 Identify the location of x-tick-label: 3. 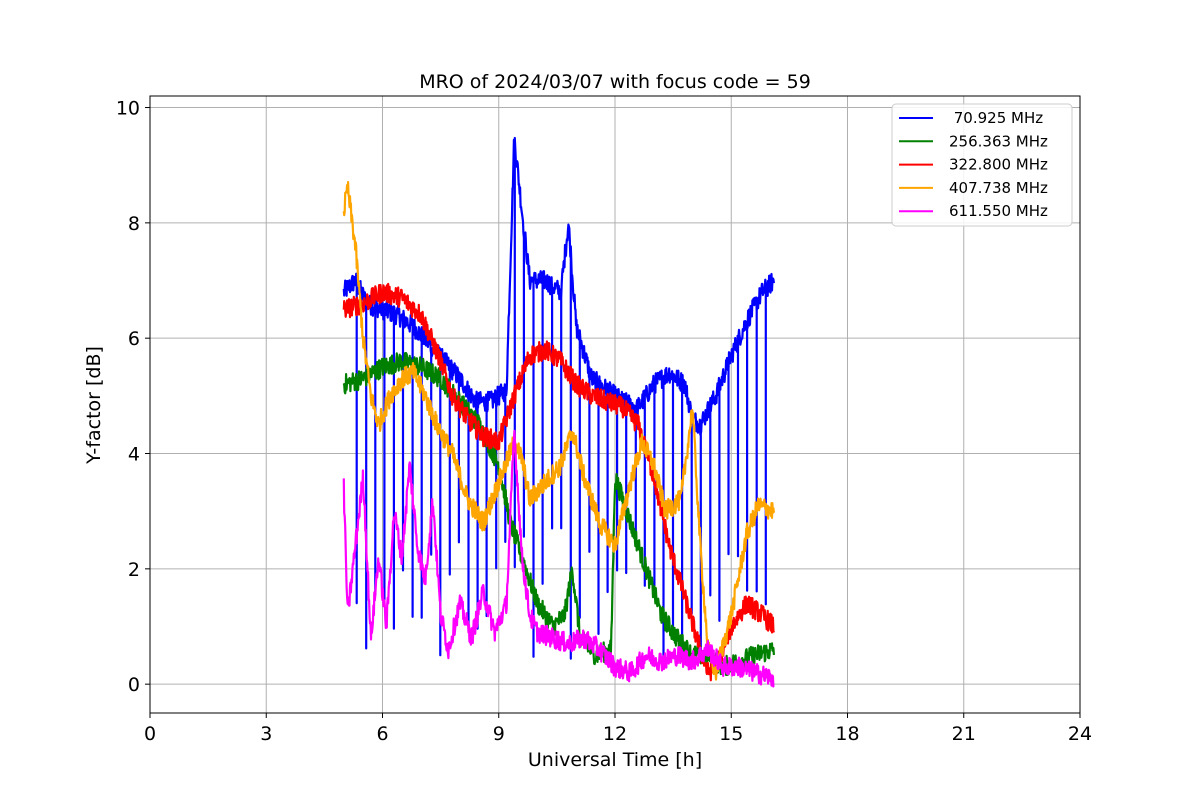
(266, 734).